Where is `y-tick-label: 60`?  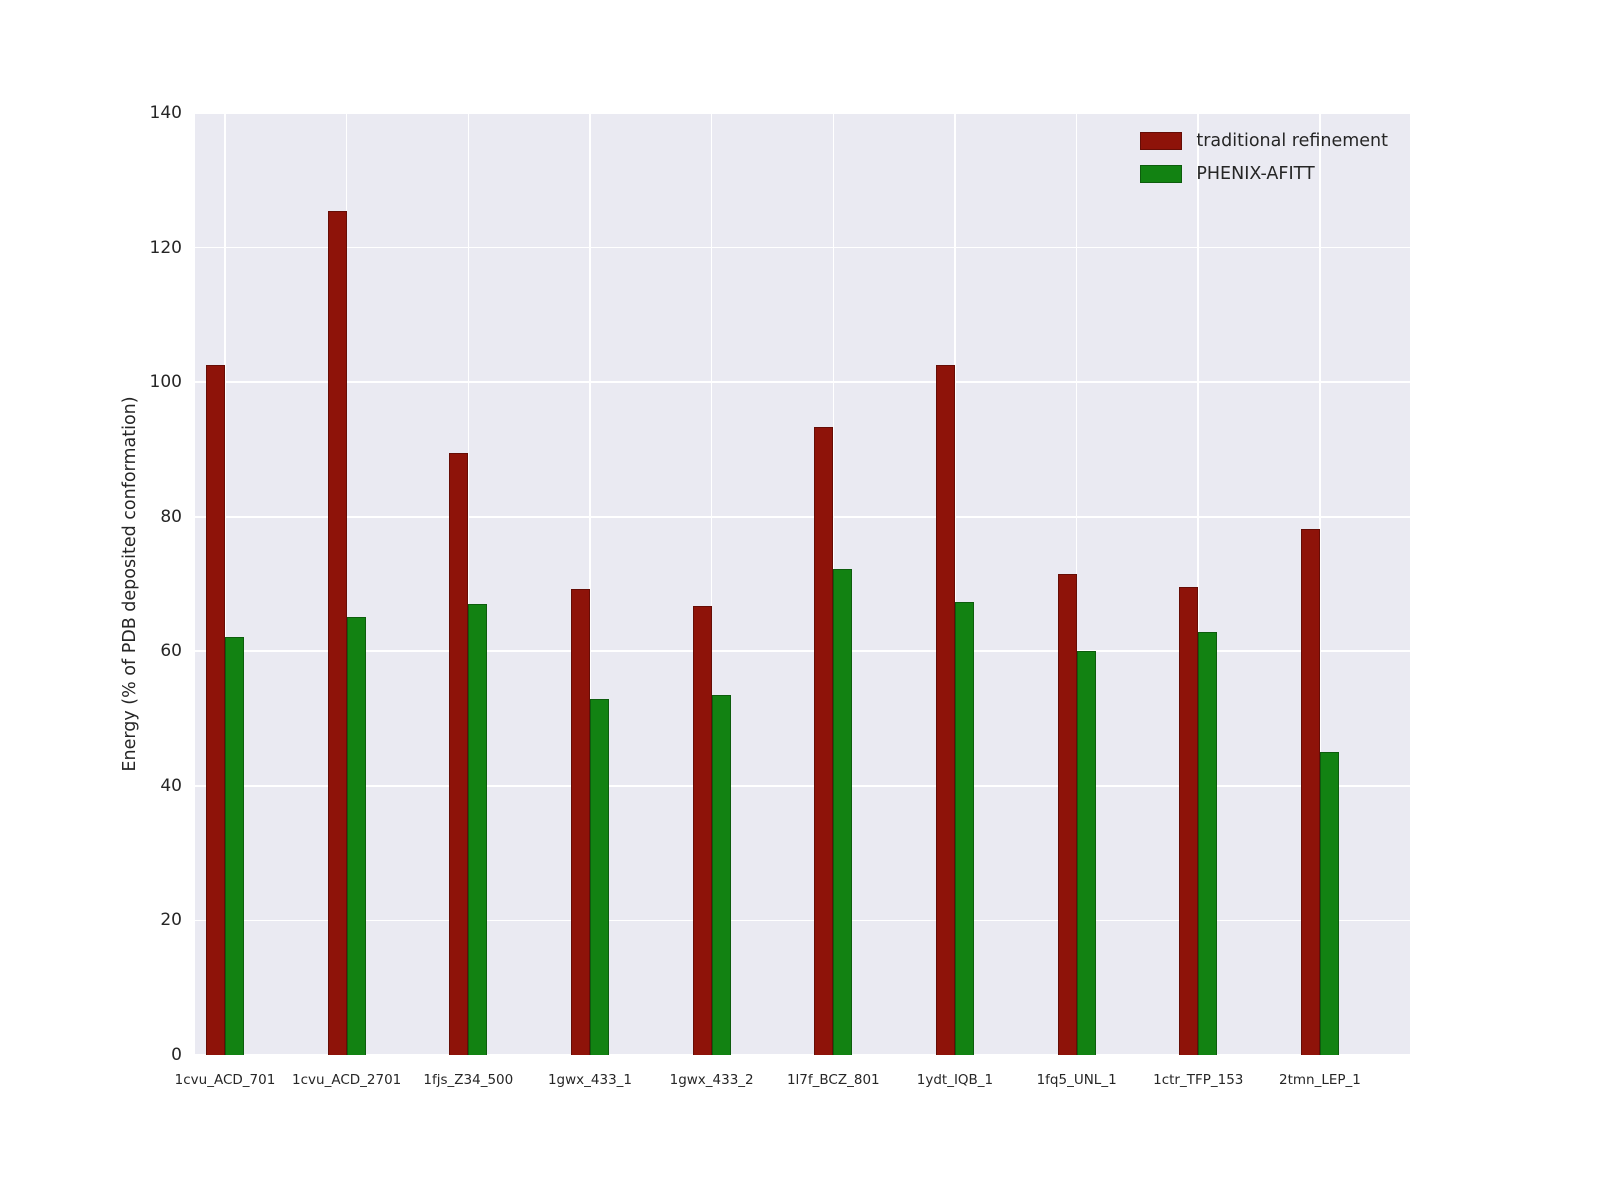
y-tick-label: 60 is located at coordinates (171, 651).